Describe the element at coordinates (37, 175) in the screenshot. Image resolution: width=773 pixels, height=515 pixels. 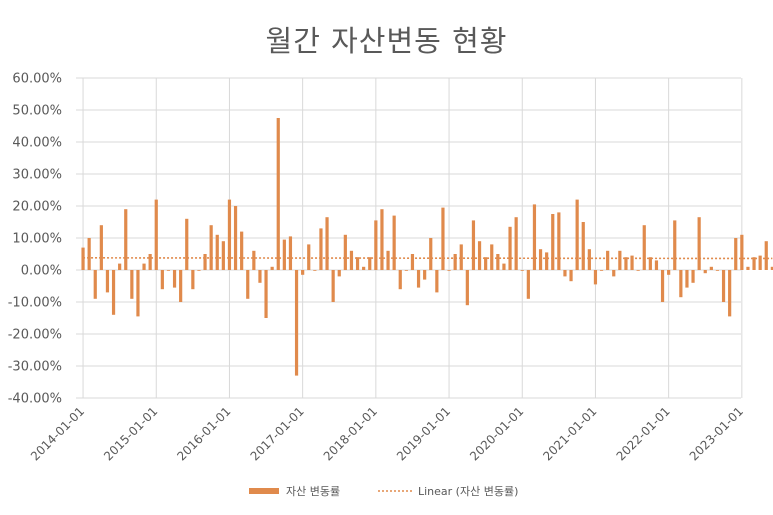
I see `y-tick-label: 30.00%` at that location.